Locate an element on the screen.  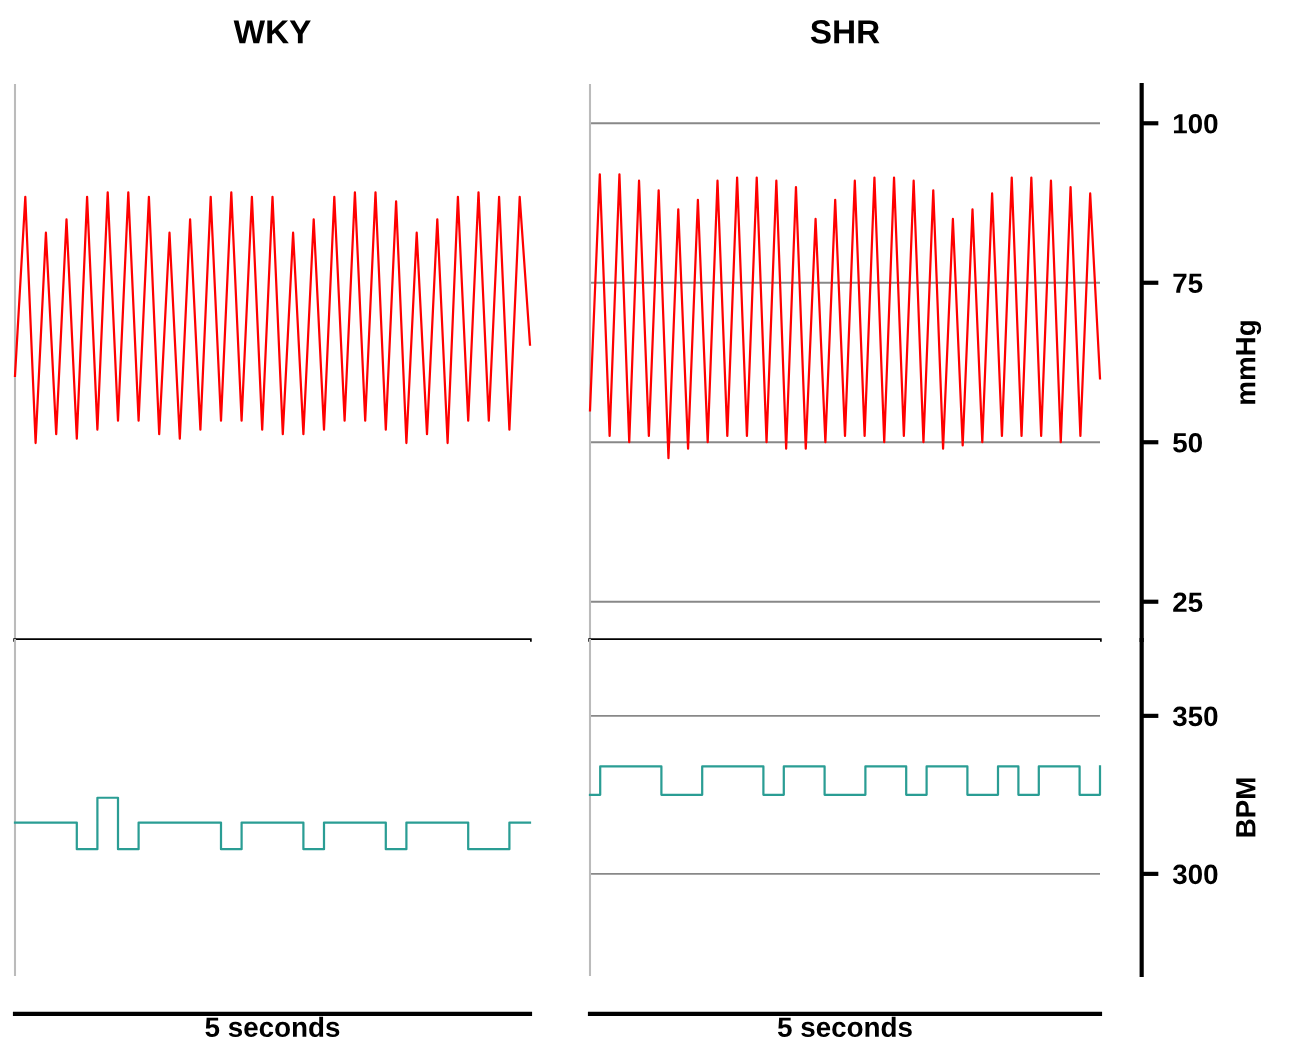
y-tick-label: 100 is located at coordinates (1195, 123).